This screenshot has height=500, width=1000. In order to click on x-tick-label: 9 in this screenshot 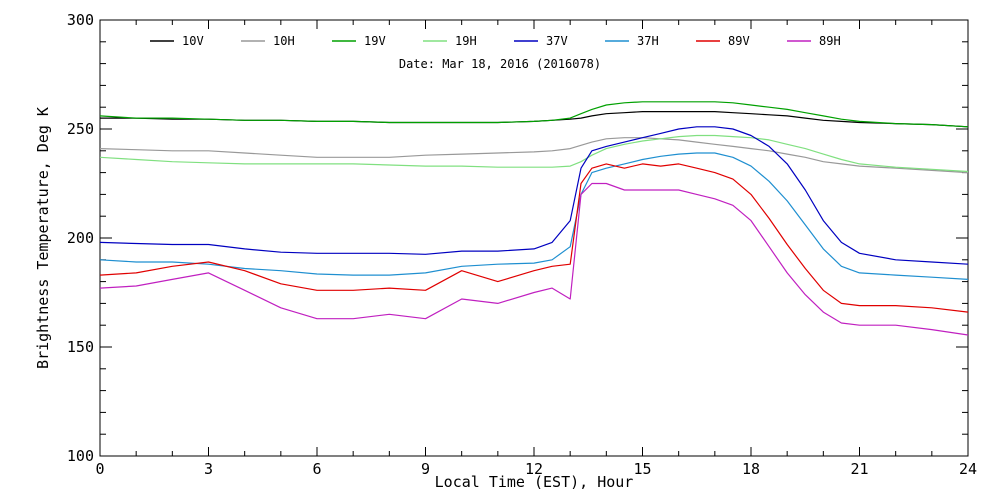, I will do `click(425, 469)`.